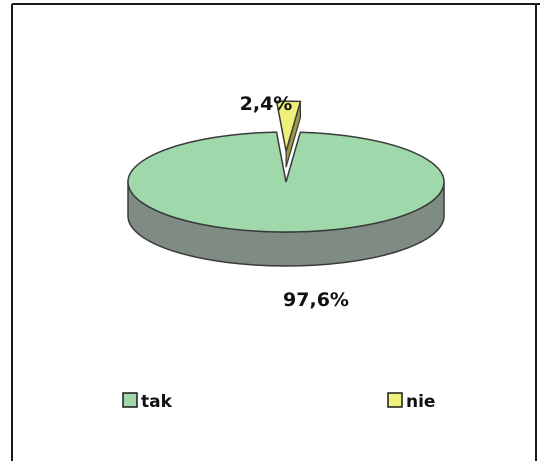  What do you see at coordinates (395, 400) in the screenshot?
I see `legend-swatch-nie` at bounding box center [395, 400].